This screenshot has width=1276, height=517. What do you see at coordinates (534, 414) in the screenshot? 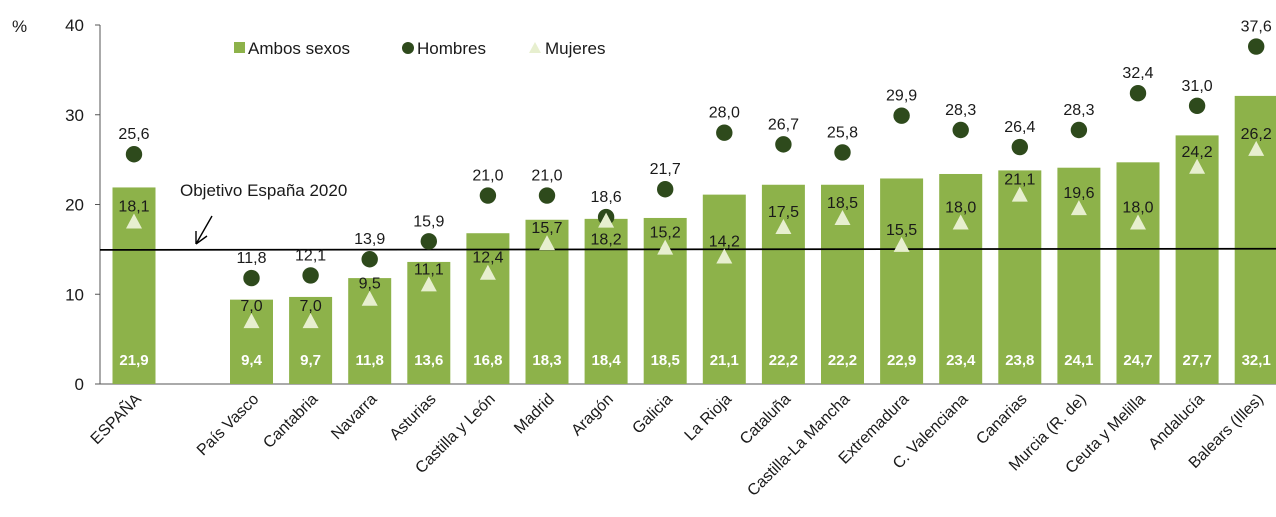
I see `x-category-label: Madrid` at bounding box center [534, 414].